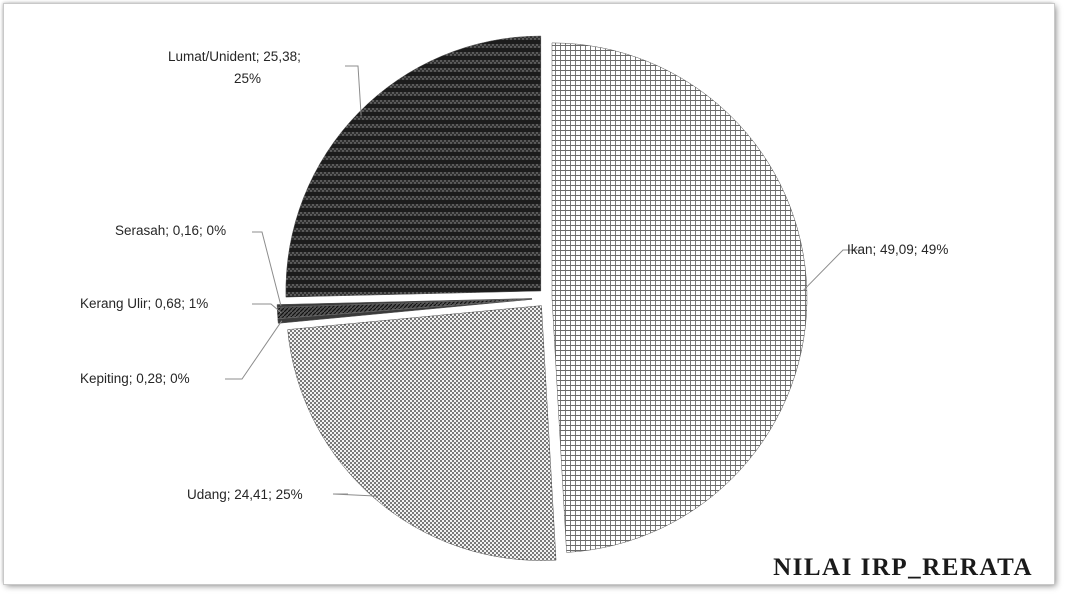 The width and height of the screenshot is (1067, 594). I want to click on label-udang: Udang; 24,41; 25%, so click(245, 494).